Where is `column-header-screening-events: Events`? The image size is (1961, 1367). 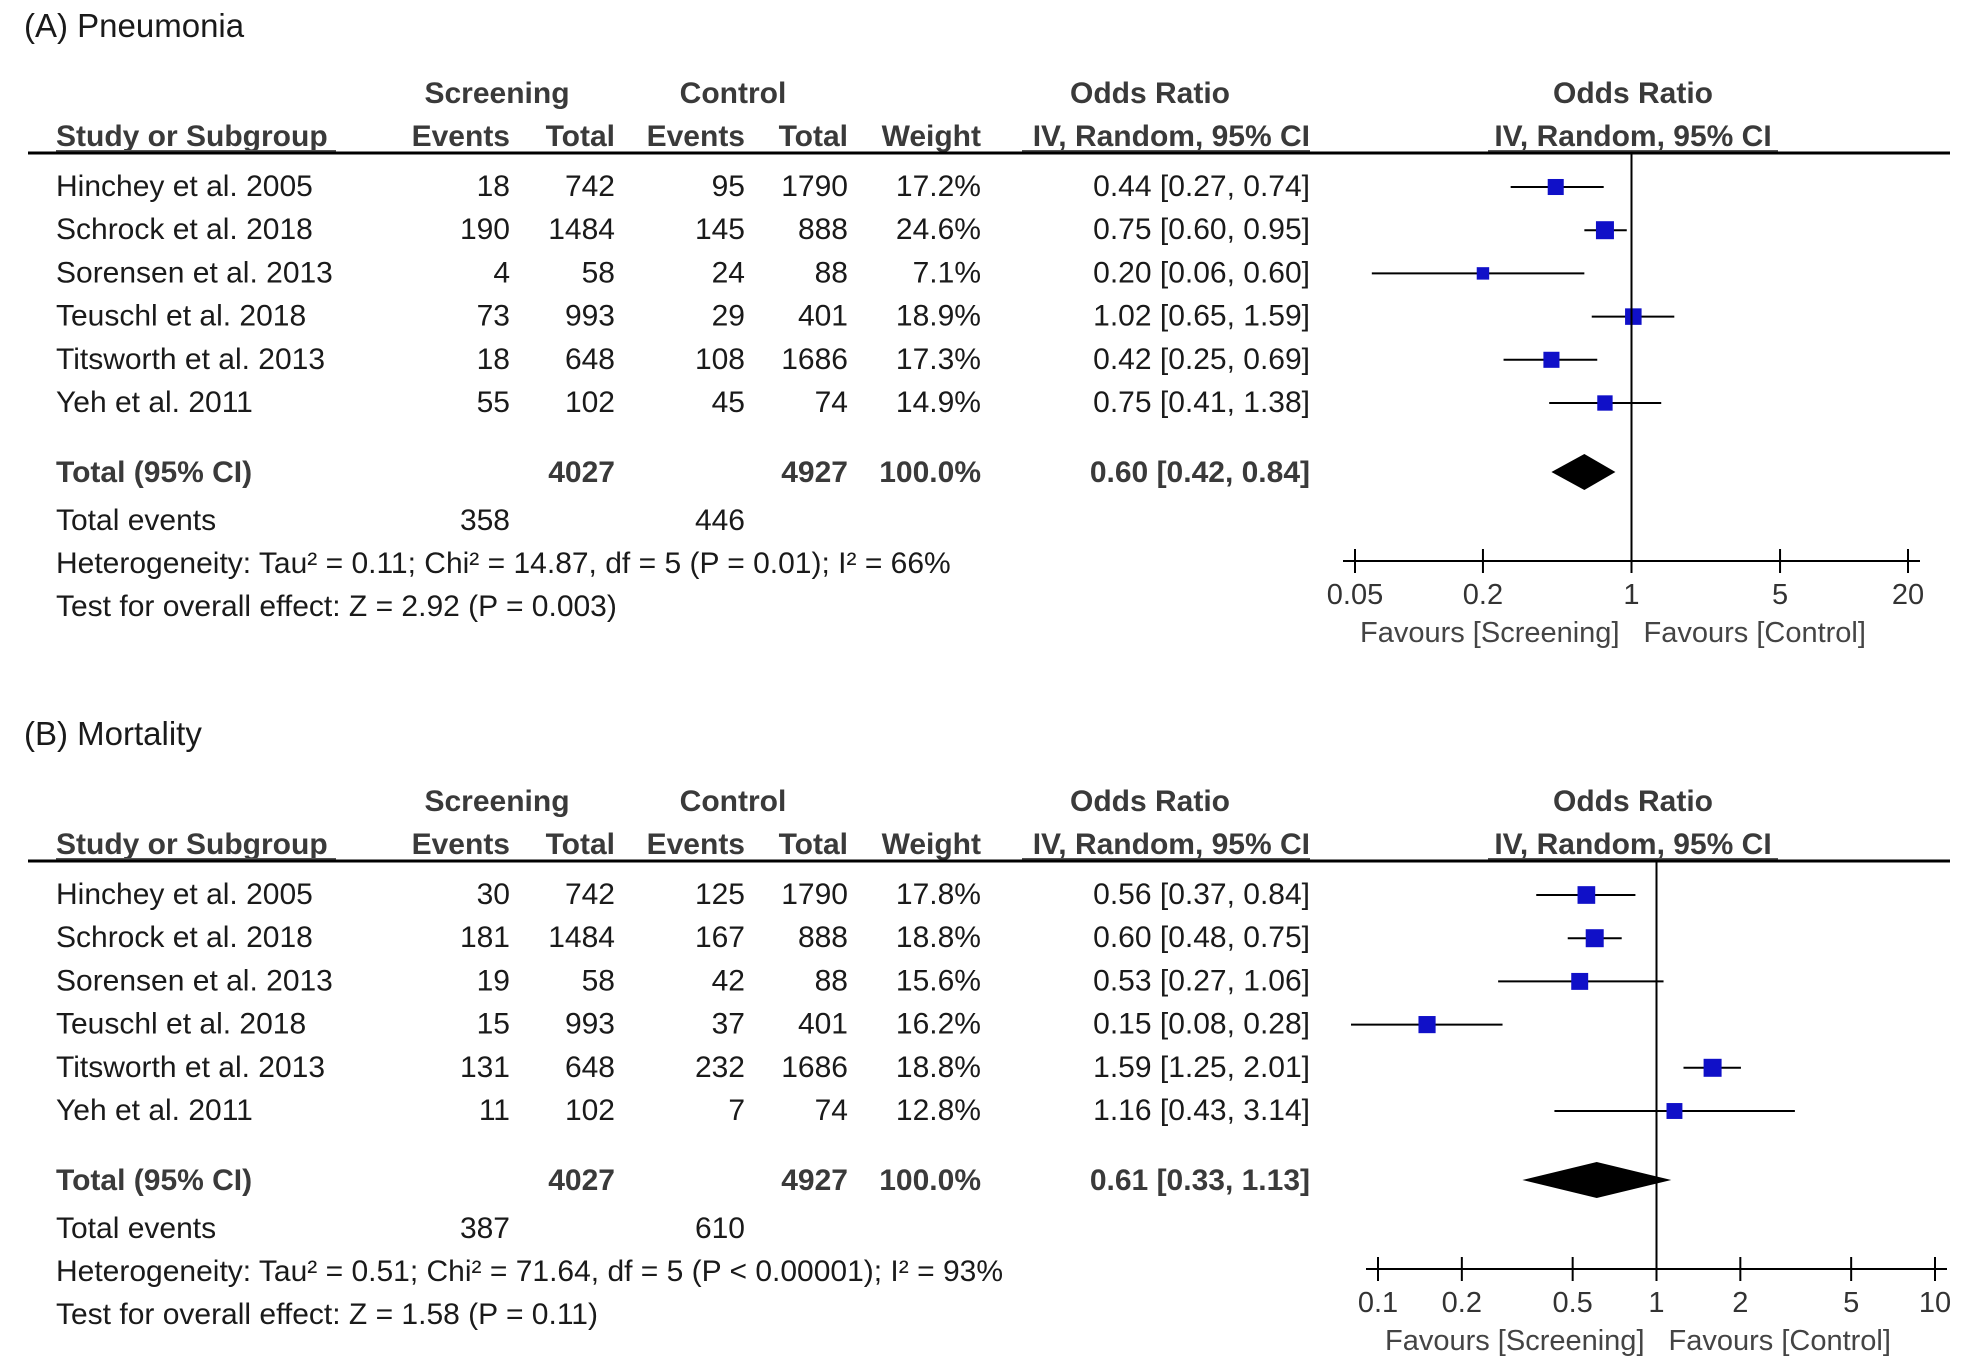 column-header-screening-events: Events is located at coordinates (461, 136).